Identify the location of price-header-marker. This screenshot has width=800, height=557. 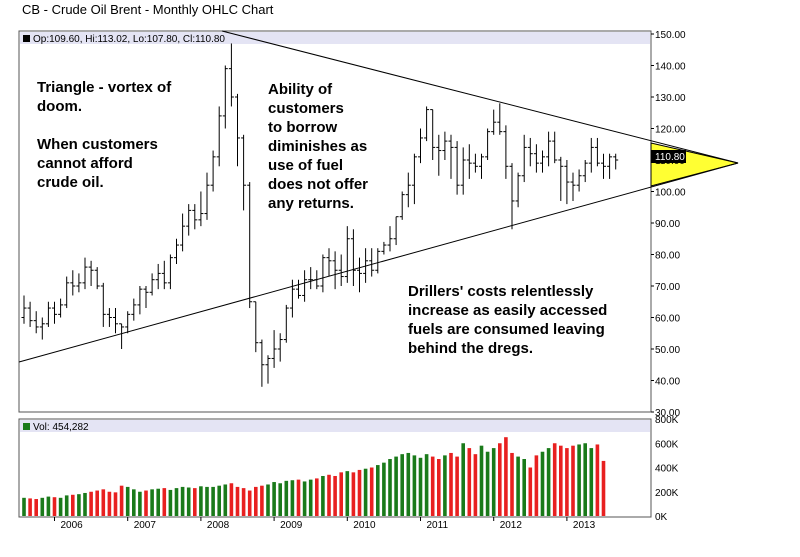
(26, 38).